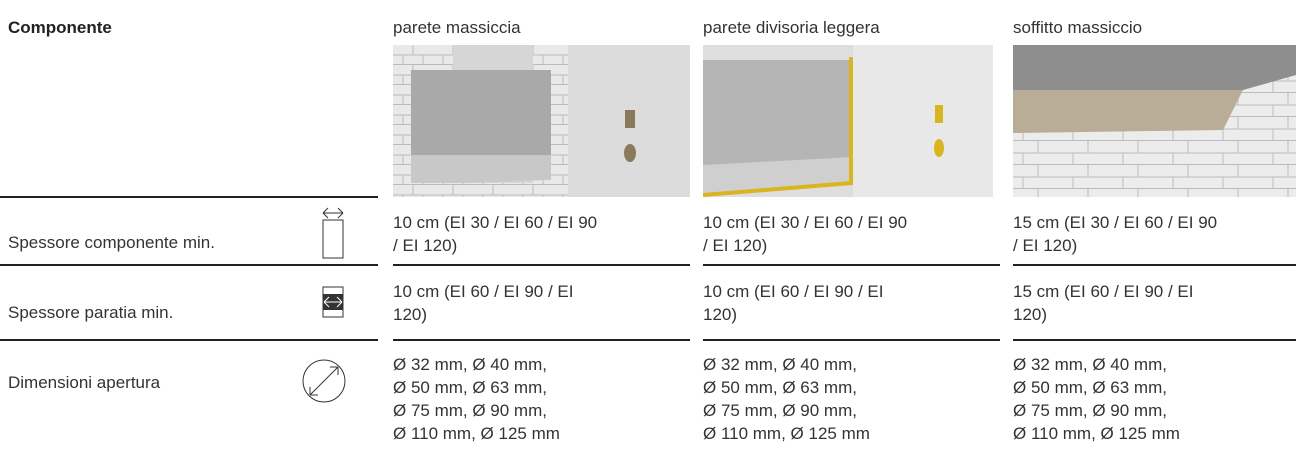 The image size is (1296, 465). I want to click on table-cell: 15 cm (EI 60 / EI 90 / EI 120), so click(1103, 303).